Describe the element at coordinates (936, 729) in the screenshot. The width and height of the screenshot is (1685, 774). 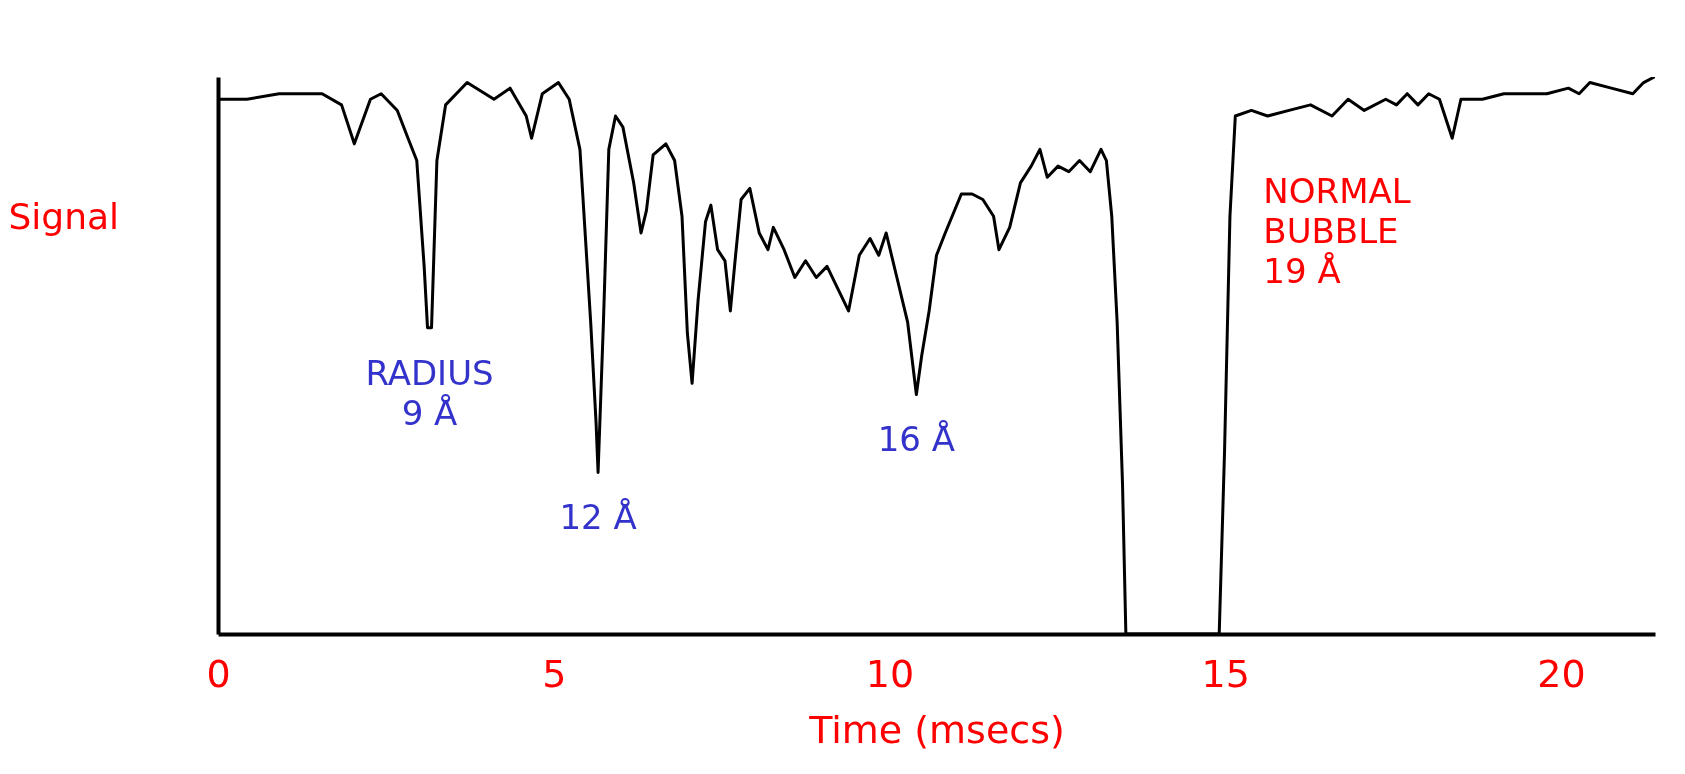
I see `x-axis-title: Time (msecs)` at that location.